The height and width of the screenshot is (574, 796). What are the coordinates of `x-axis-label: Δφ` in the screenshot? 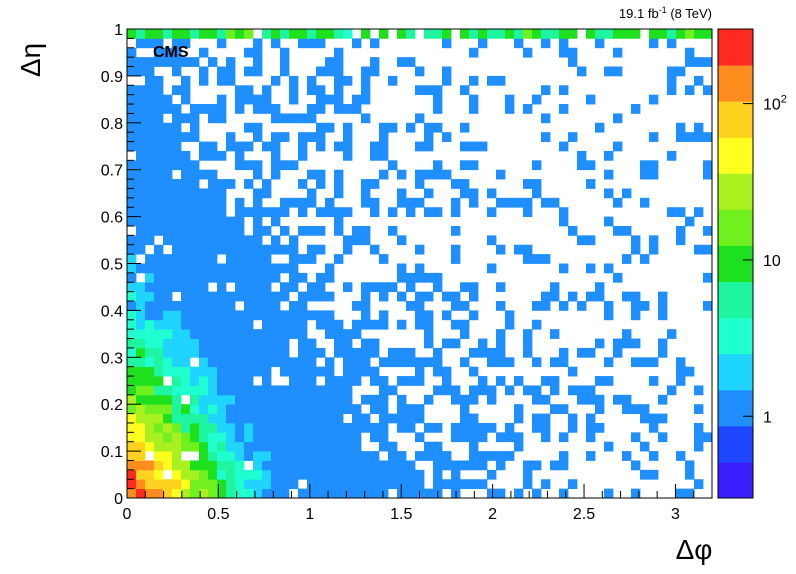 It's located at (694, 549).